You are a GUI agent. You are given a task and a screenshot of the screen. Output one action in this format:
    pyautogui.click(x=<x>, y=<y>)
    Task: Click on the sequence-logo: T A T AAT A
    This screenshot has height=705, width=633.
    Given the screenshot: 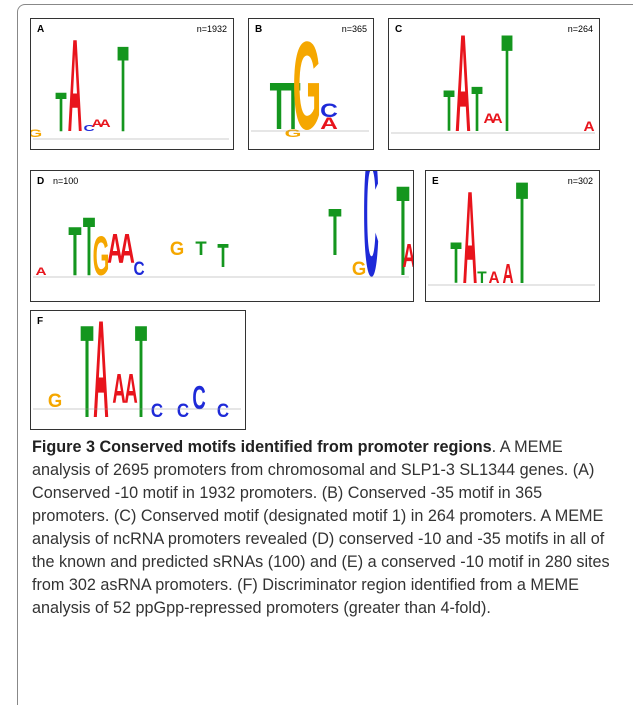 What is the action you would take?
    pyautogui.click(x=493, y=84)
    